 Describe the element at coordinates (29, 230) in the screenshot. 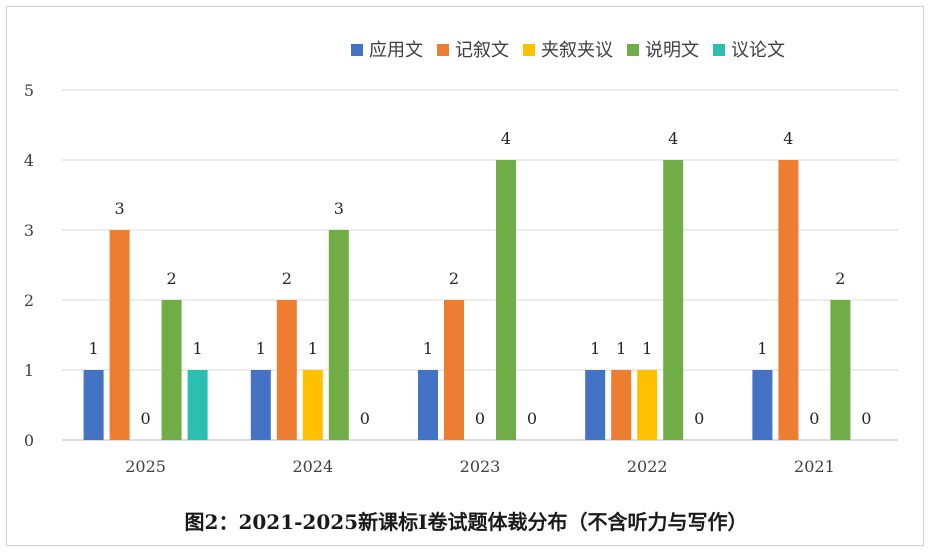

I see `y-tick-label: 3` at that location.